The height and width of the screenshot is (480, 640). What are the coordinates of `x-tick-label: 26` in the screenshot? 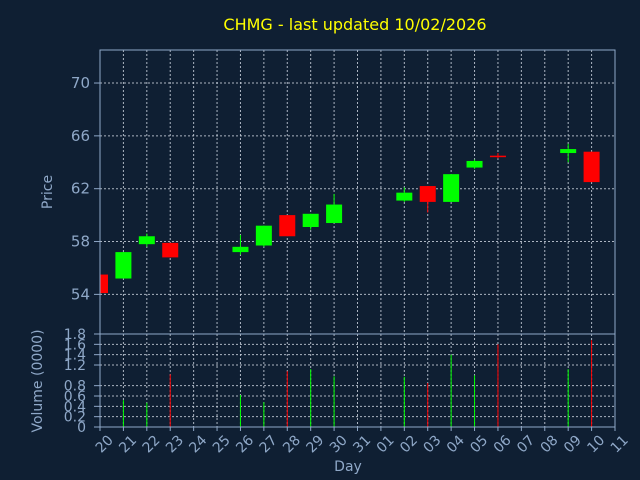 It's located at (245, 444).